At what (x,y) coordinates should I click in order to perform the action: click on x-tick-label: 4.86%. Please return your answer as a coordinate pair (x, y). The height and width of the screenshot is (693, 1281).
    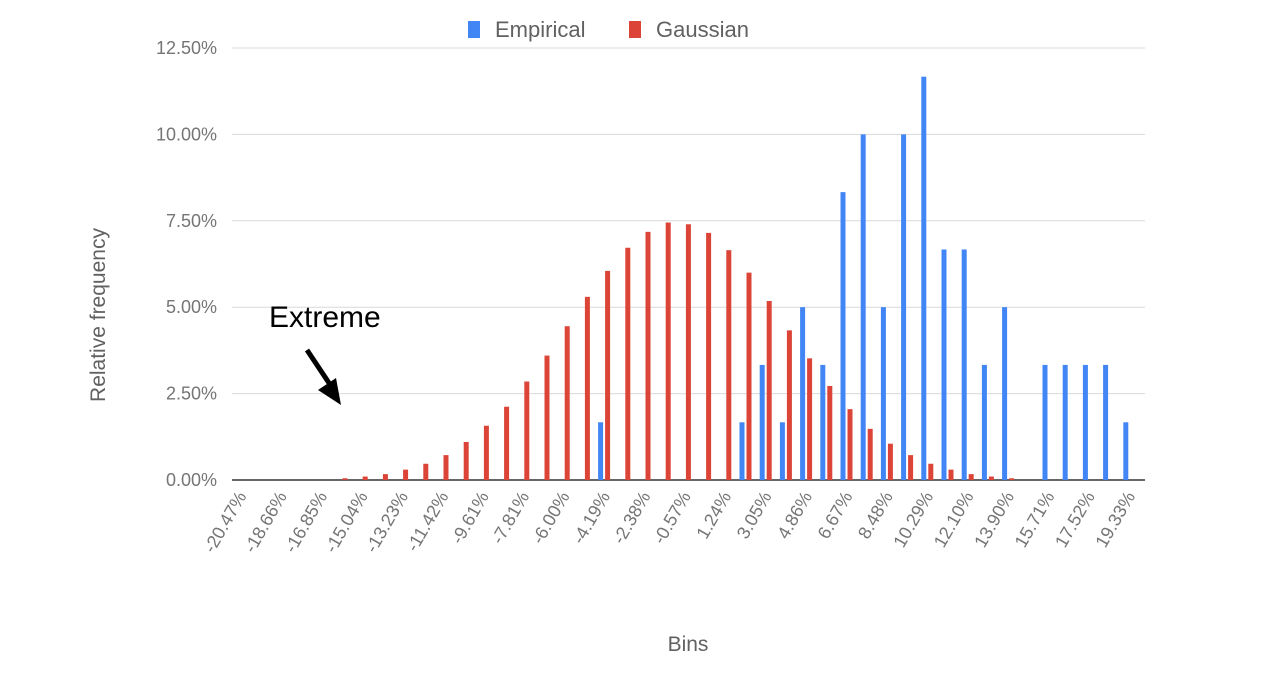
    Looking at the image, I should click on (794, 515).